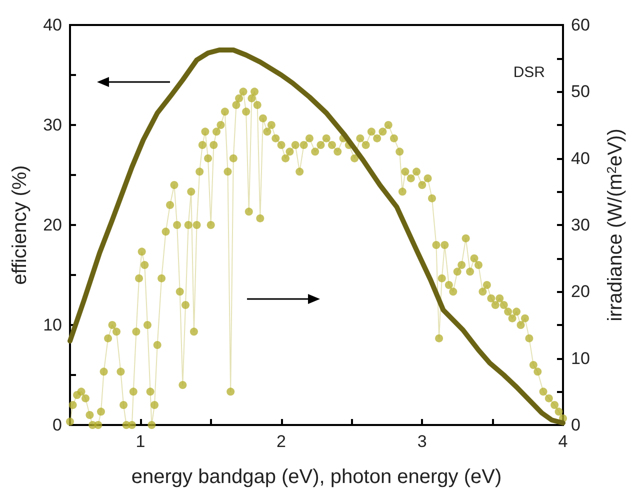  I want to click on y2-tick-label: 60, so click(580, 25).